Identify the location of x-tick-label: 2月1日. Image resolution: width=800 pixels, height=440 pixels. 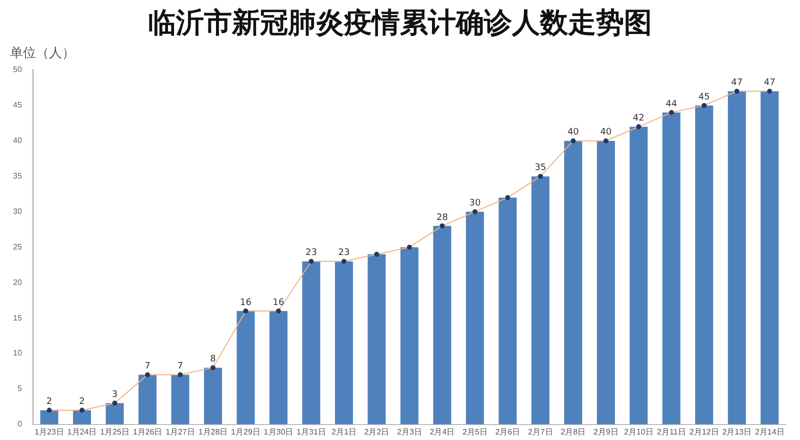
(344, 431).